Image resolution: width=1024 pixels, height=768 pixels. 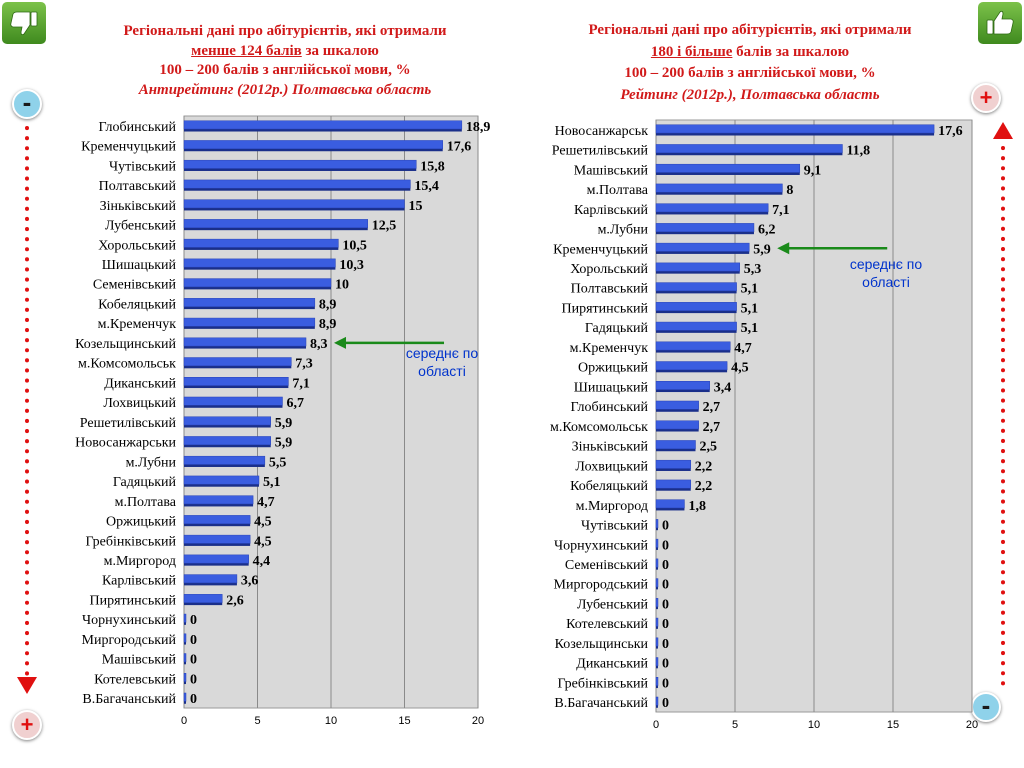 I want to click on right-value-label: 1,8, so click(x=697, y=506).